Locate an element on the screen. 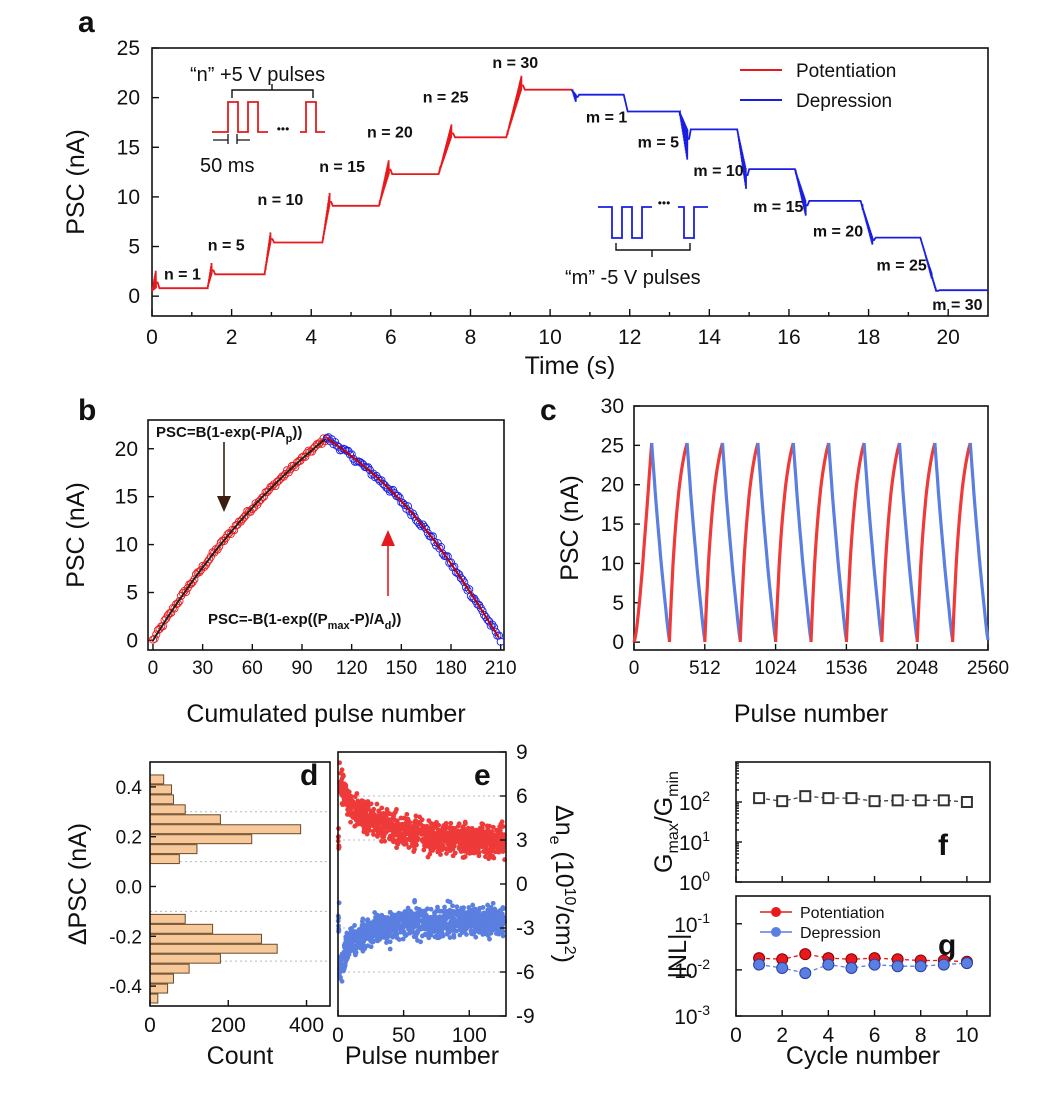 This screenshot has width=1055, height=1094. plot-frame is located at coordinates (240, 884).